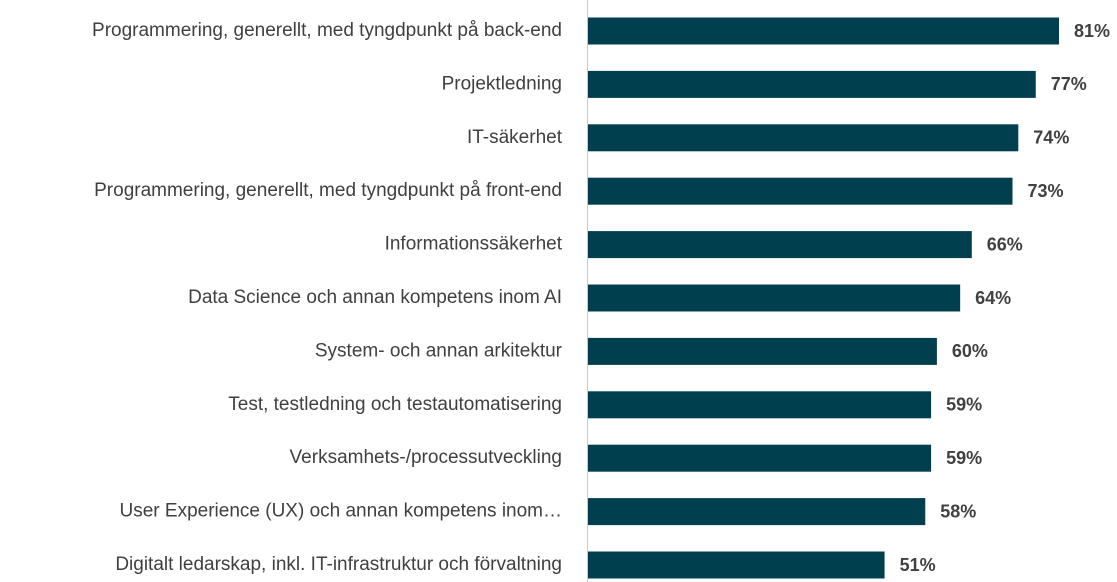 The height and width of the screenshot is (582, 1117). Describe the element at coordinates (395, 404) in the screenshot. I see `category-label: Test, testledning och testautomatisering` at that location.